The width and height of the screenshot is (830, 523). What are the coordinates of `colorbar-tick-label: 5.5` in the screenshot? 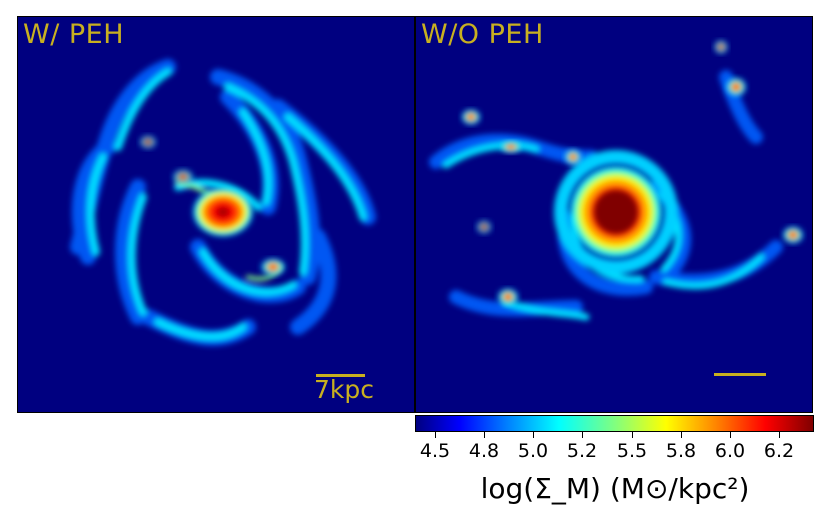 It's located at (632, 451).